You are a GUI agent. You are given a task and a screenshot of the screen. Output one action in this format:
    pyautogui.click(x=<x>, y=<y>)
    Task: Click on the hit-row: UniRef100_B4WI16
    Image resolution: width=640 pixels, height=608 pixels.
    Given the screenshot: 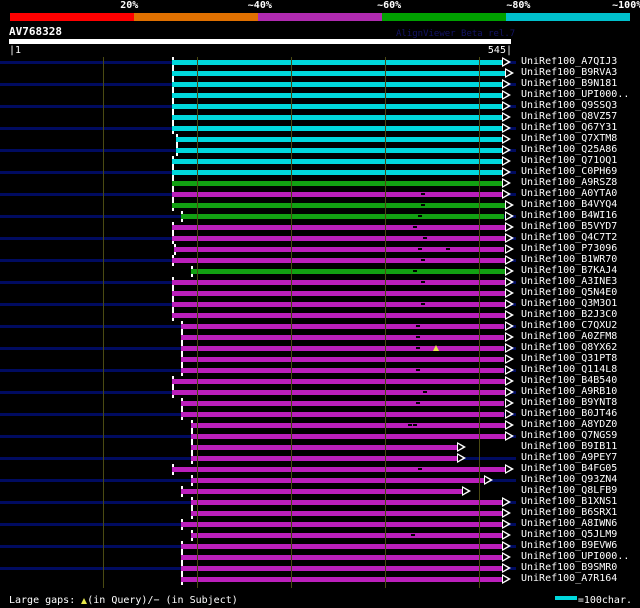 What is the action you would take?
    pyautogui.click(x=320, y=216)
    